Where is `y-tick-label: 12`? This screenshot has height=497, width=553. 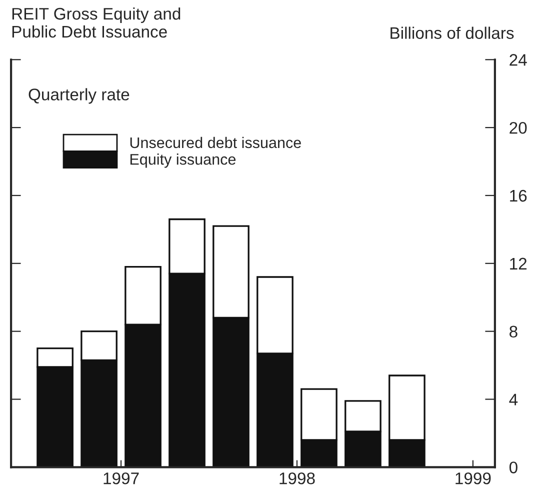 y-tick-label: 12 is located at coordinates (518, 264).